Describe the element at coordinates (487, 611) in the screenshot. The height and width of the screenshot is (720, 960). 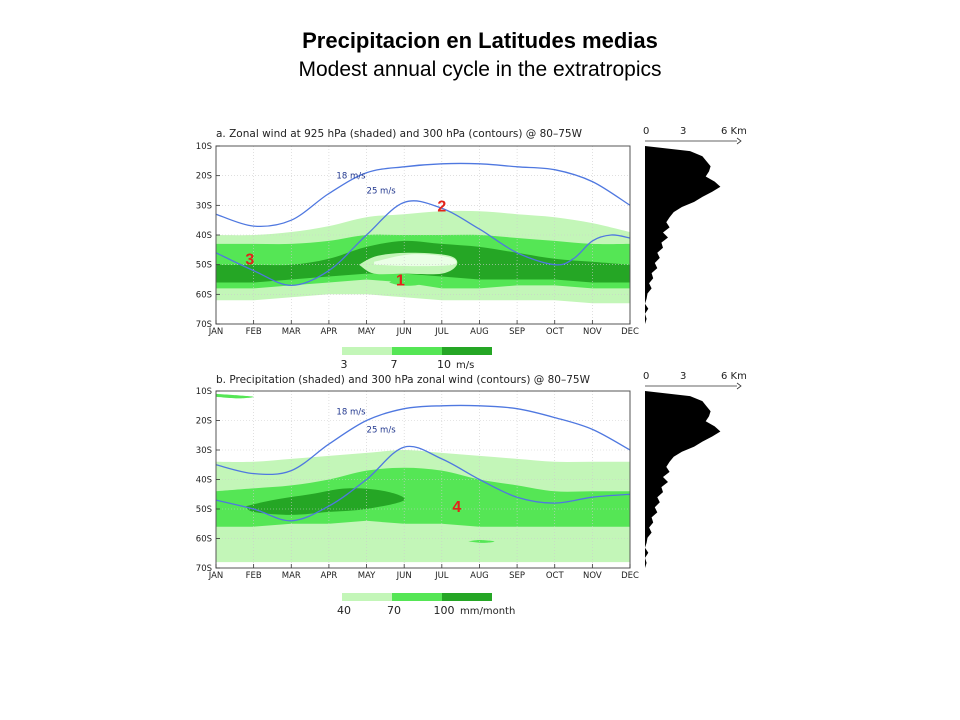
I see `colorbar-unit: mm/month` at that location.